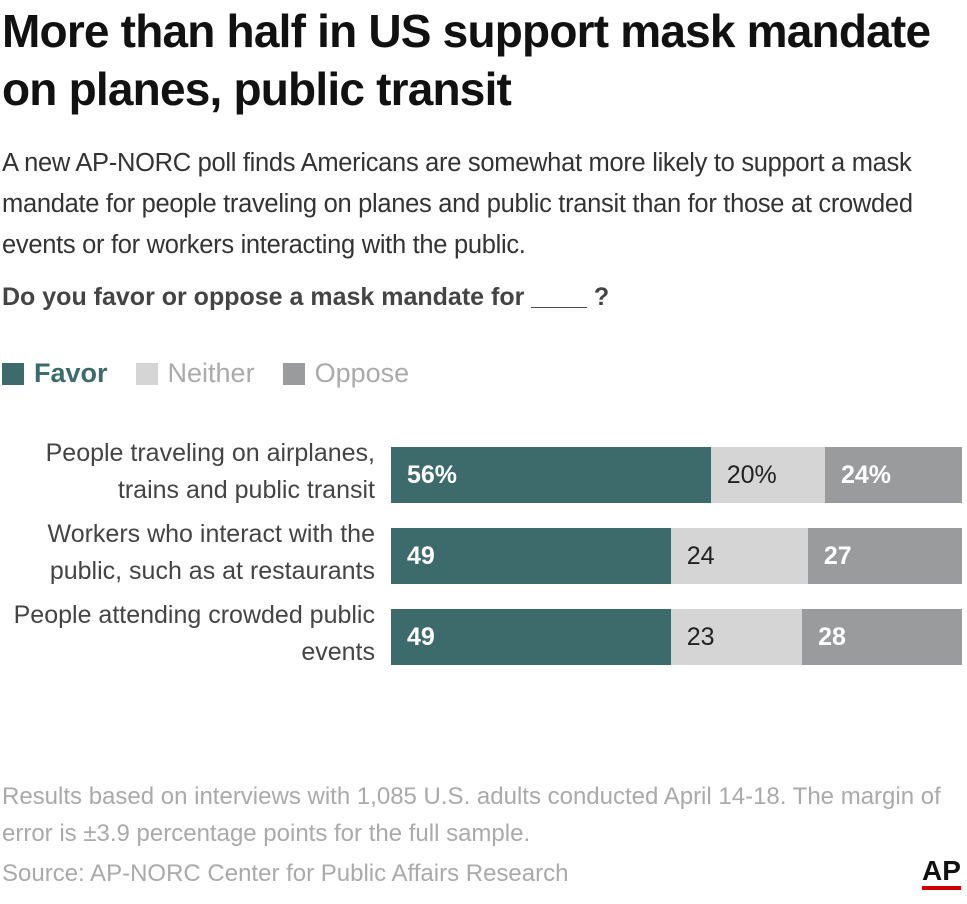 This screenshot has width=967, height=904. What do you see at coordinates (700, 556) in the screenshot?
I see `value-label: 24` at bounding box center [700, 556].